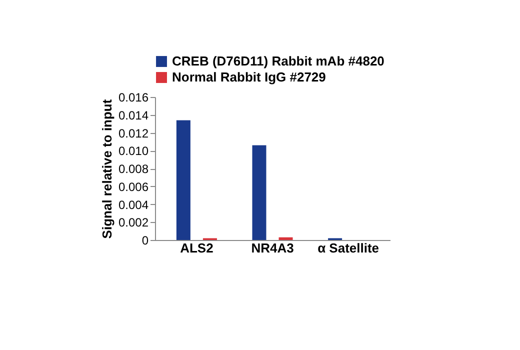 The height and width of the screenshot is (350, 520). What do you see at coordinates (249, 77) in the screenshot?
I see `legend-label: Normal Rabbit IgG #2729` at bounding box center [249, 77].